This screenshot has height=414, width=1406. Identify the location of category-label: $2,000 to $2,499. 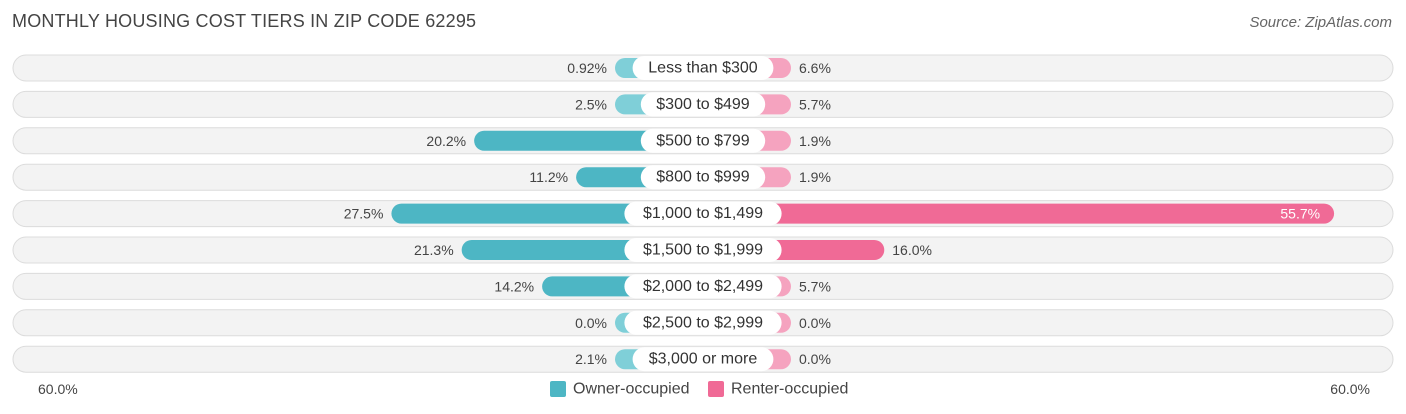
(703, 286).